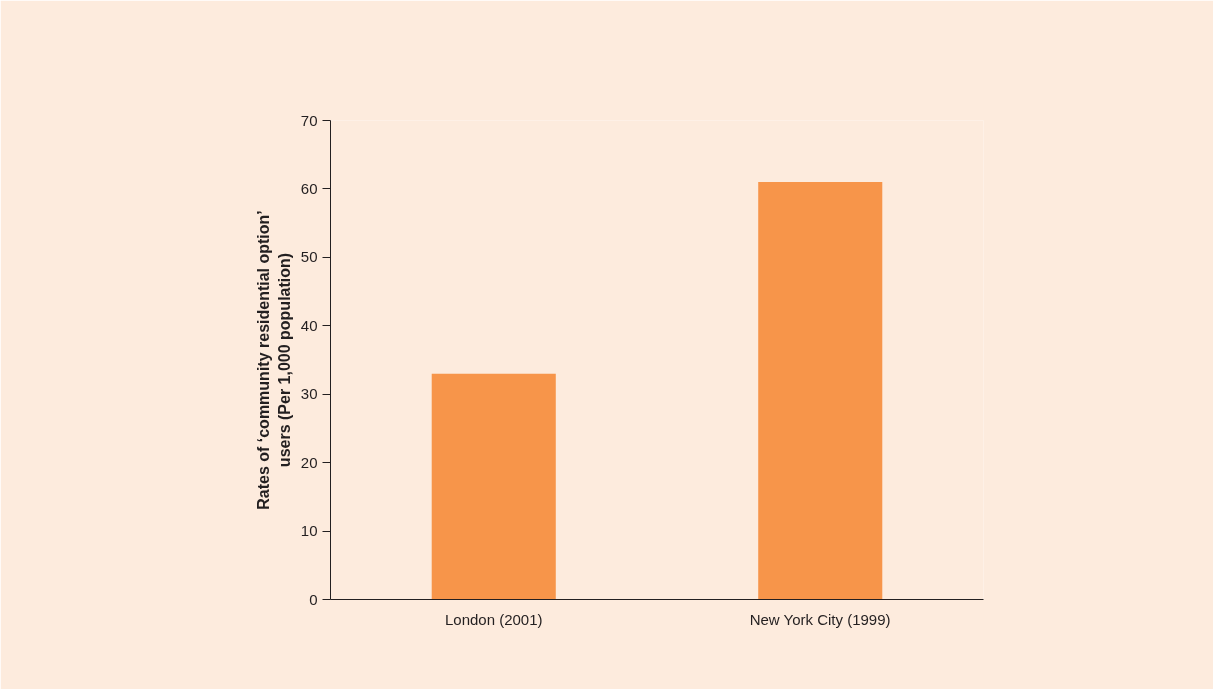 The height and width of the screenshot is (689, 1213). Describe the element at coordinates (820, 619) in the screenshot. I see `x-tick-label: New York City (1999)` at that location.